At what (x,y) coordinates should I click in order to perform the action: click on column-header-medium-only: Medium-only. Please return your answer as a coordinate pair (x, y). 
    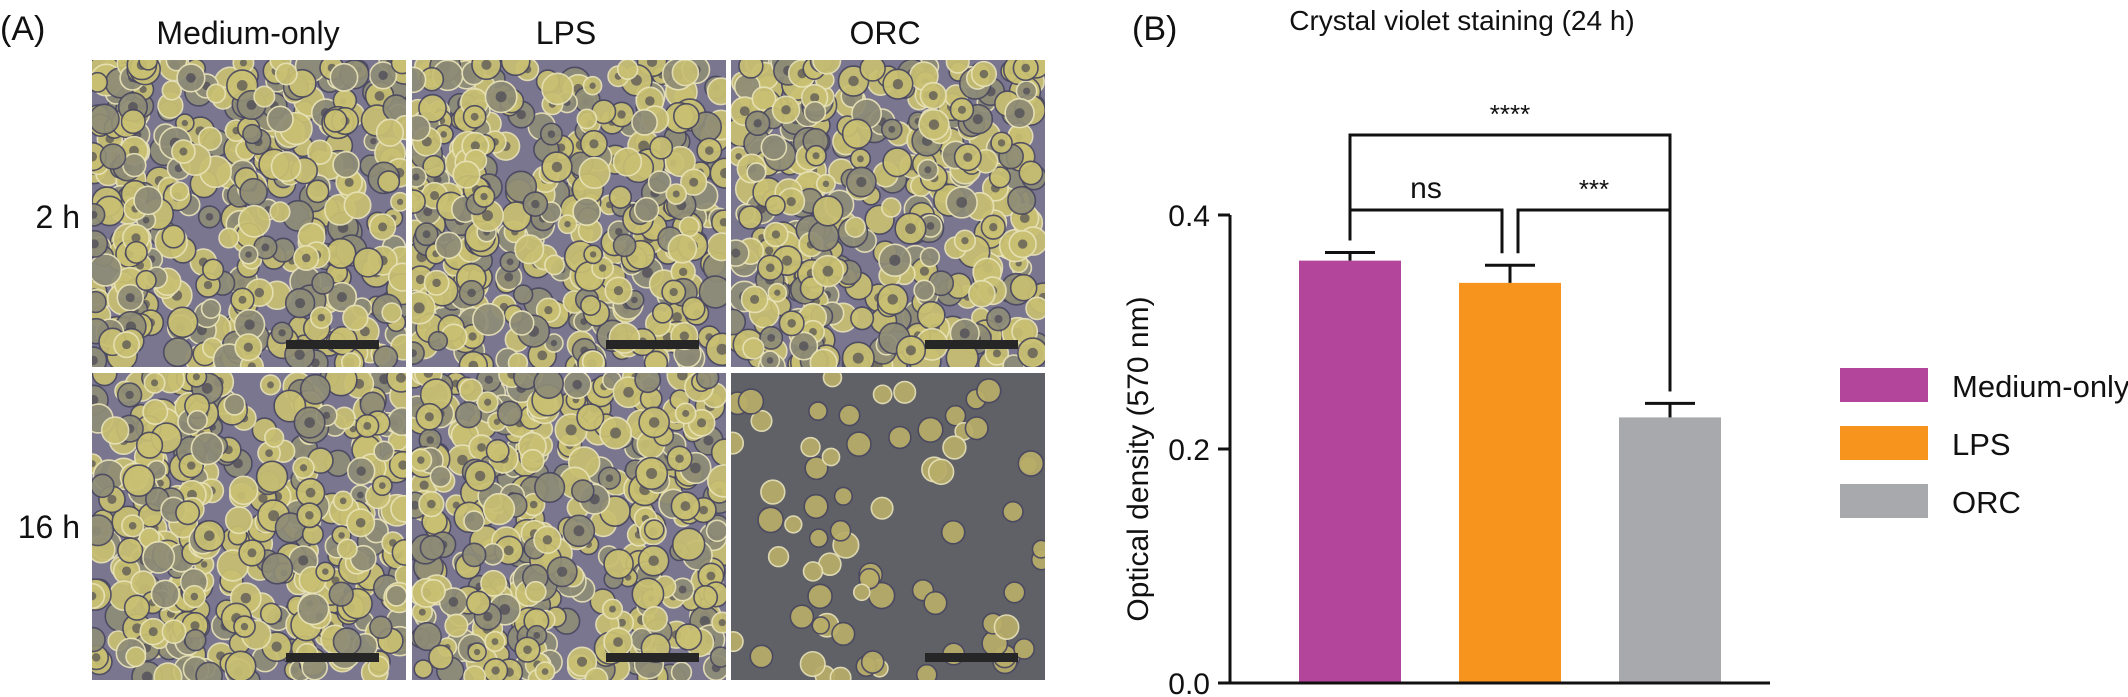
    Looking at the image, I should click on (247, 33).